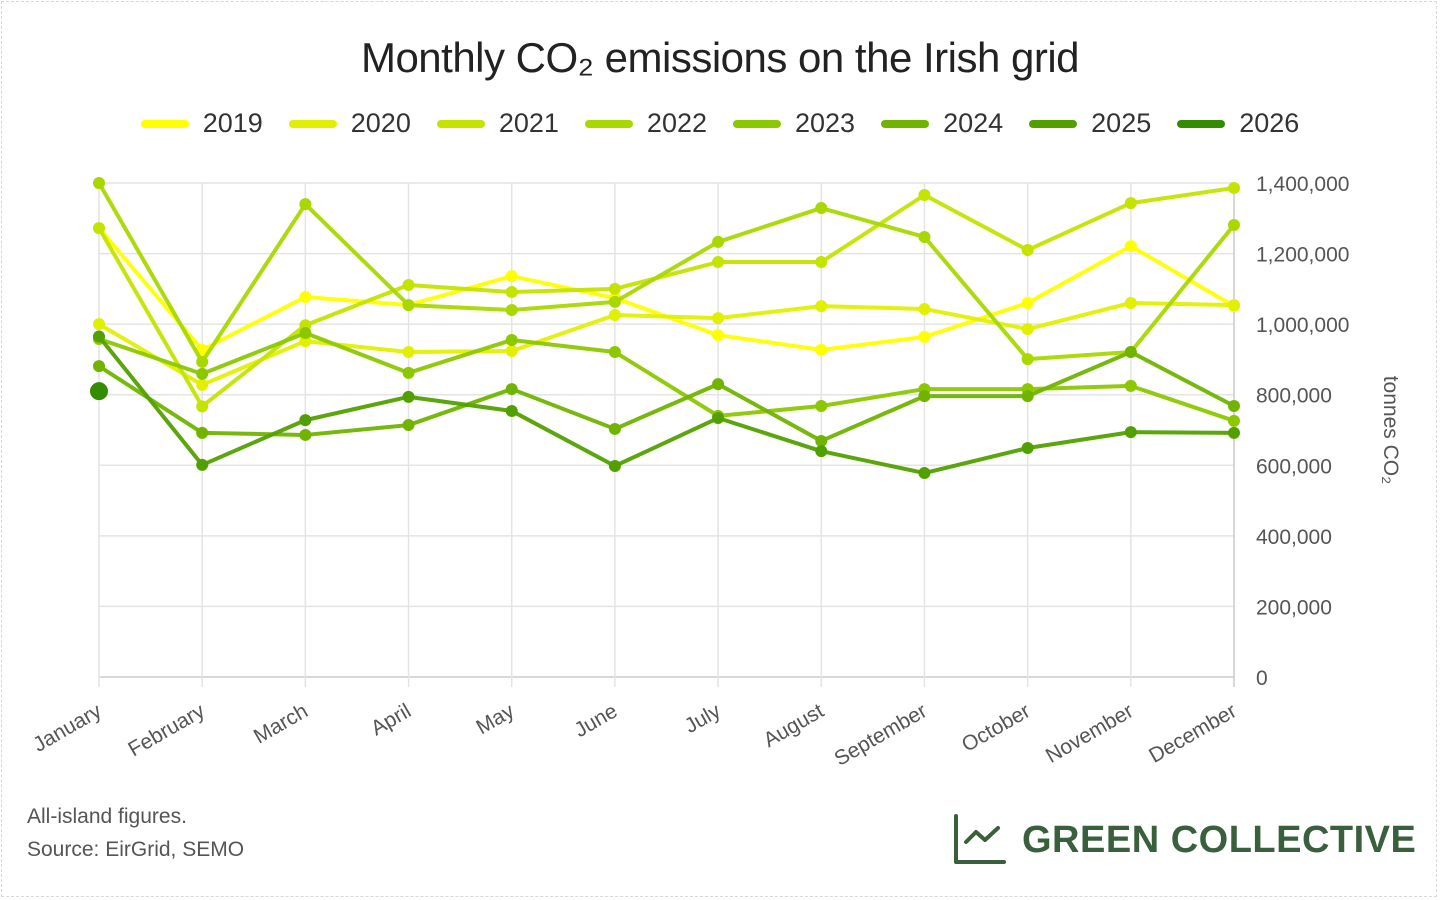 The width and height of the screenshot is (1440, 900). What do you see at coordinates (232, 123) in the screenshot?
I see `legend-label: 2019` at bounding box center [232, 123].